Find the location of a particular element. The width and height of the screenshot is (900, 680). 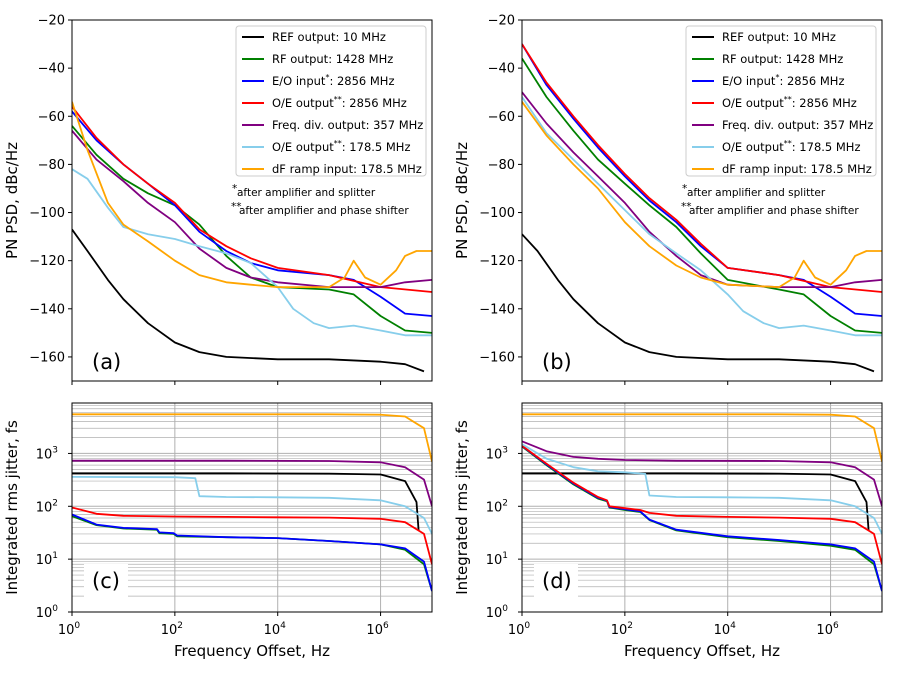

legend-label-oe178: O/E output**: 178.5 MHz is located at coordinates (341, 146).